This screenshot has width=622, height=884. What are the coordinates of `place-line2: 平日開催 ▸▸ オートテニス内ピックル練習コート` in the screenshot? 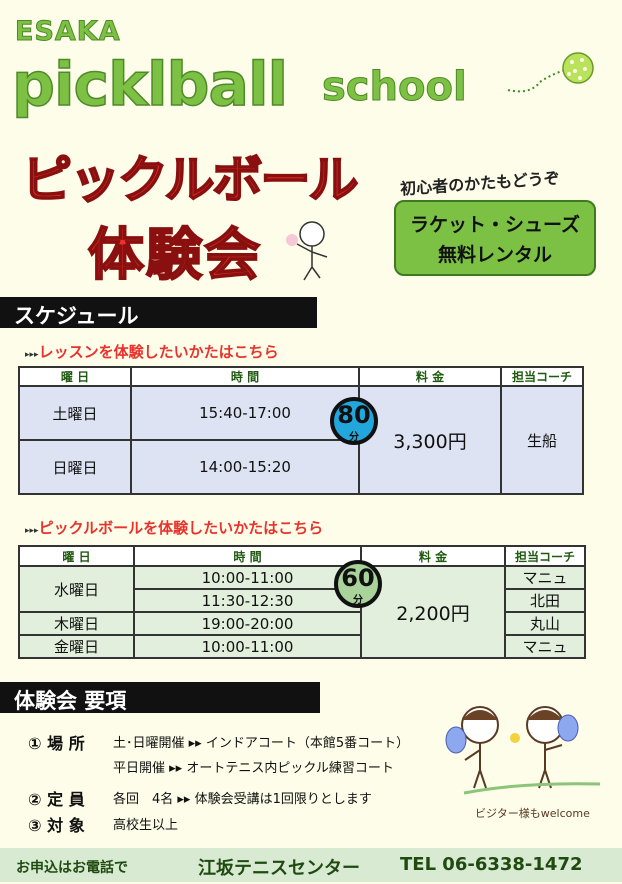 It's located at (253, 768).